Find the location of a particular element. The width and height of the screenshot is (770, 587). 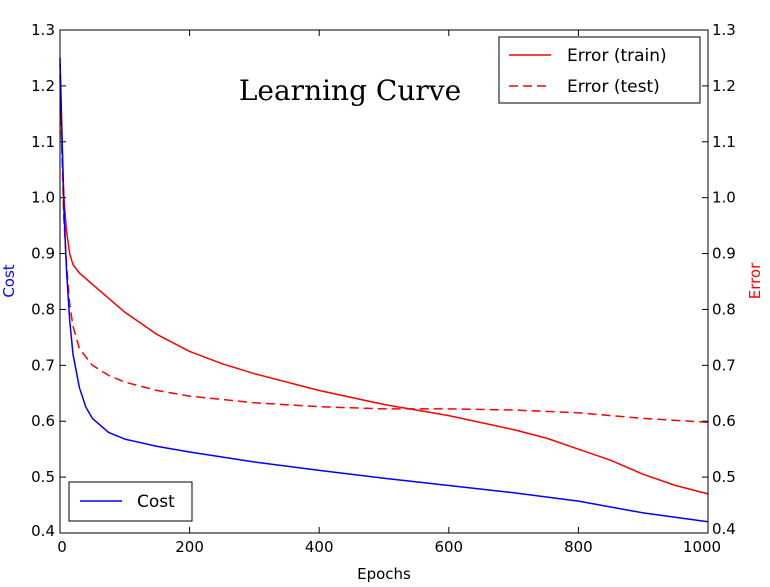

y-right-tick-label: 1.1 is located at coordinates (724, 142).